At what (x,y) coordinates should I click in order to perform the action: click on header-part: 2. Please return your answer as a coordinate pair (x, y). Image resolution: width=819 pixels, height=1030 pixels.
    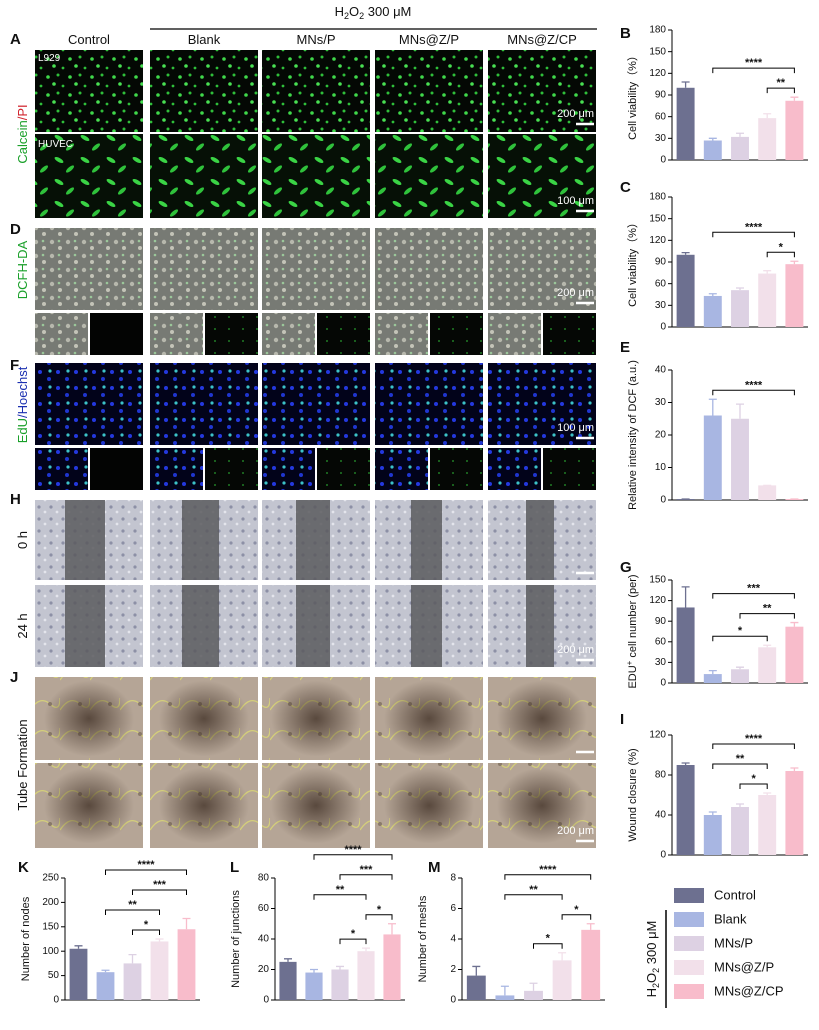
    Looking at the image, I should click on (361, 16).